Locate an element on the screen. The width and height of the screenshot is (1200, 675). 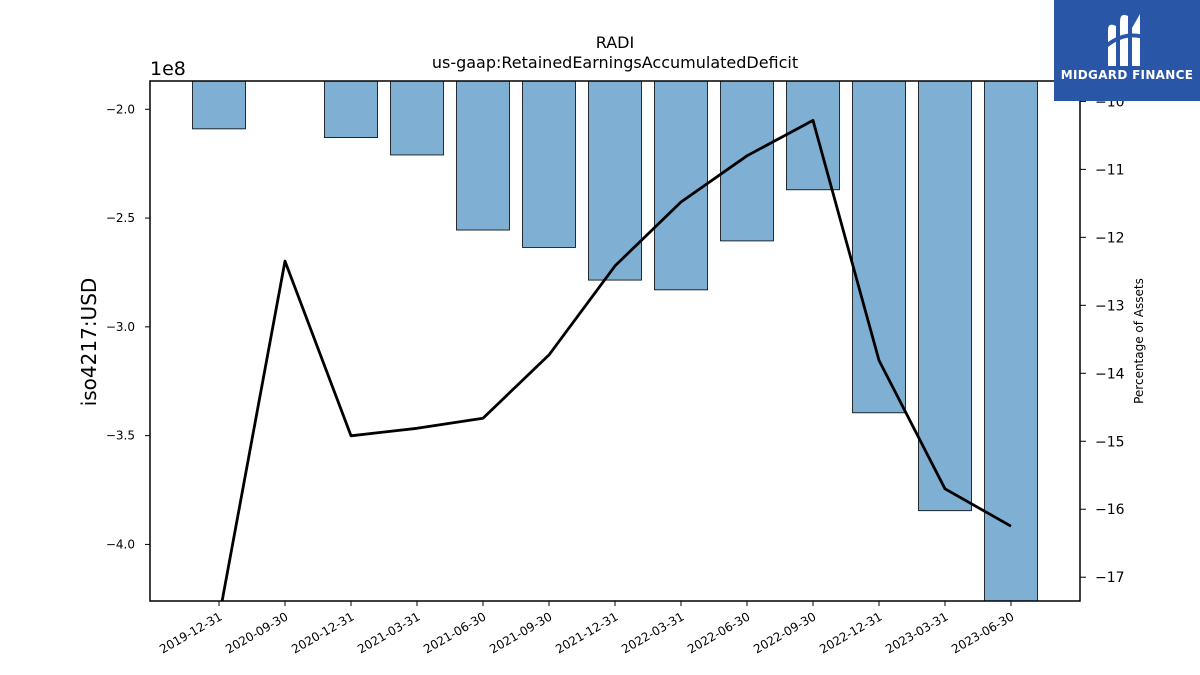
y2-tick-label: −12 is located at coordinates (1110, 238).